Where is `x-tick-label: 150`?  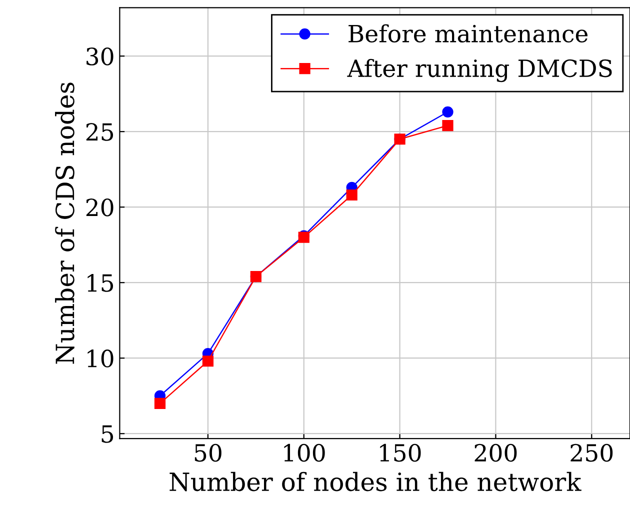 x-tick-label: 150 is located at coordinates (400, 453).